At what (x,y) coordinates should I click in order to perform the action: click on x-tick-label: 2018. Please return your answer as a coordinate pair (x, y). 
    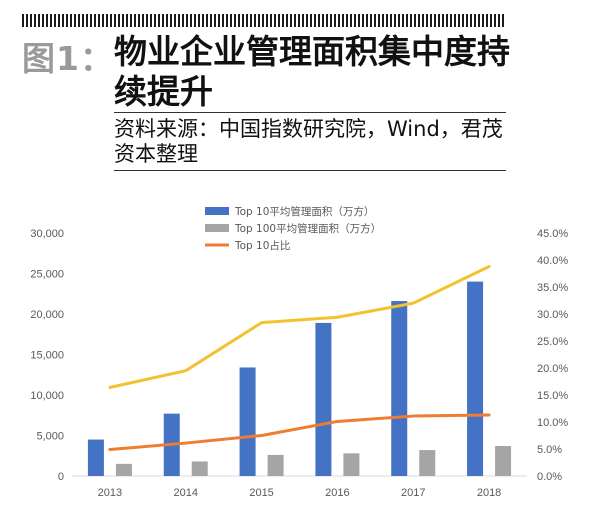
    Looking at the image, I should click on (489, 493).